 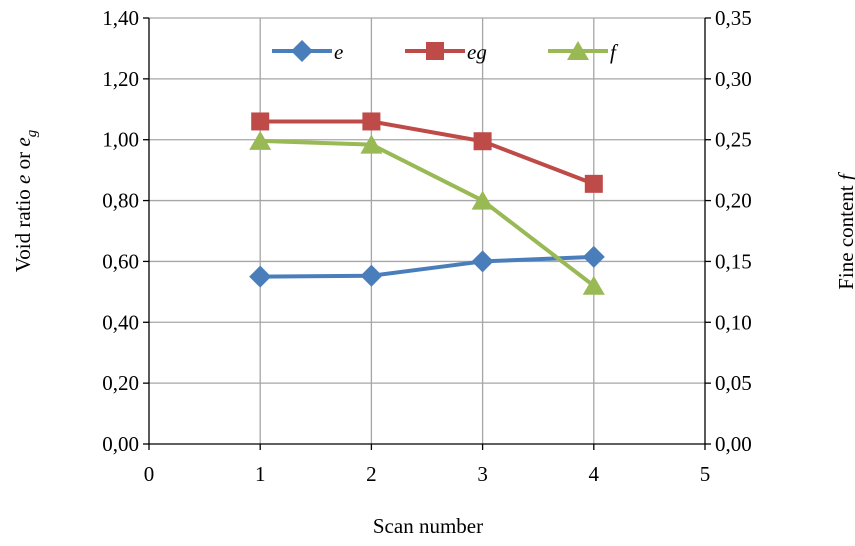 What do you see at coordinates (733, 444) in the screenshot?
I see `y2-tick-label: 0,00` at bounding box center [733, 444].